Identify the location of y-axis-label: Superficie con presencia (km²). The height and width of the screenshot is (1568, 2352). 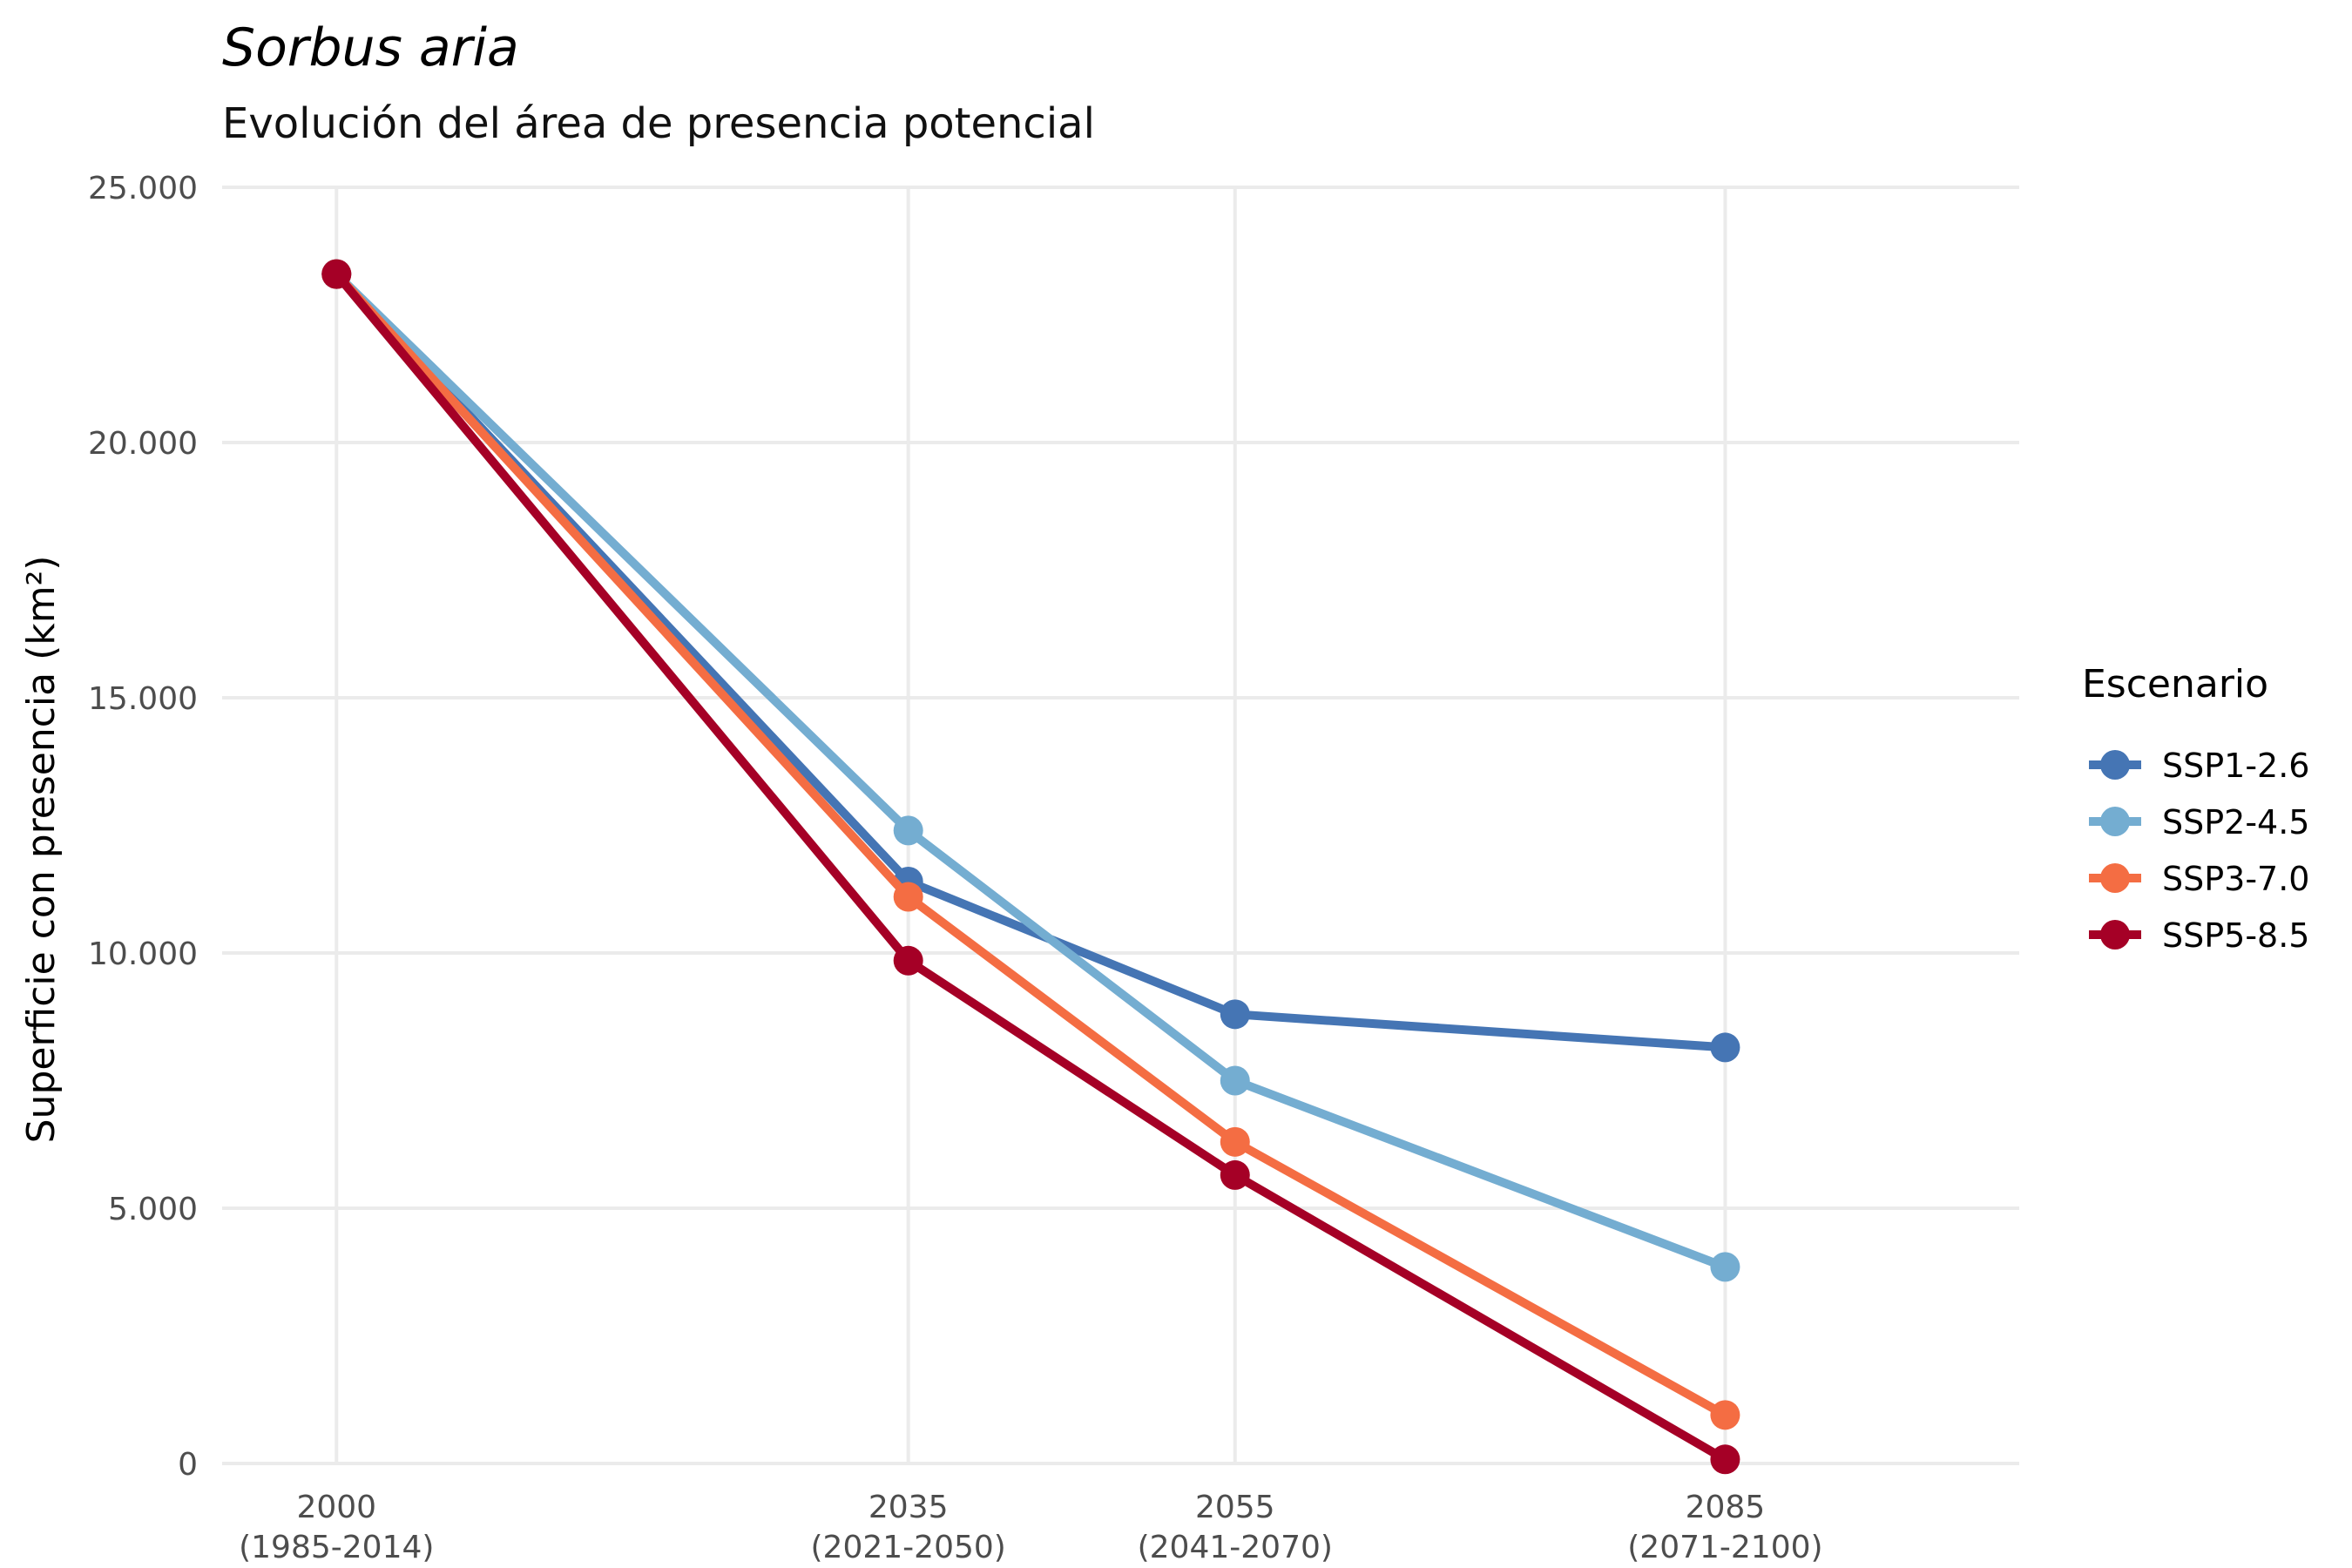
(41, 850).